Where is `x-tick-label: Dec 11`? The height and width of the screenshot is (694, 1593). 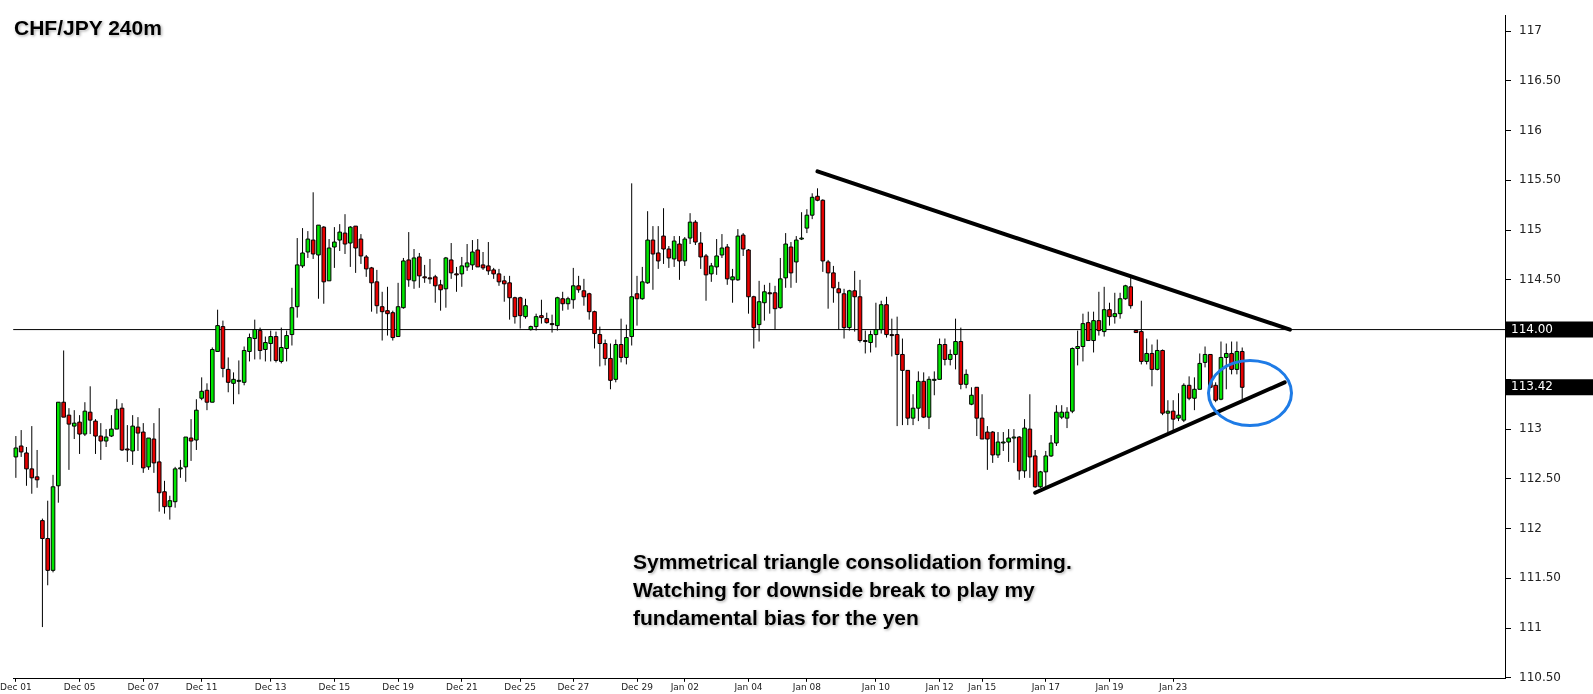 x-tick-label: Dec 11 is located at coordinates (201, 686).